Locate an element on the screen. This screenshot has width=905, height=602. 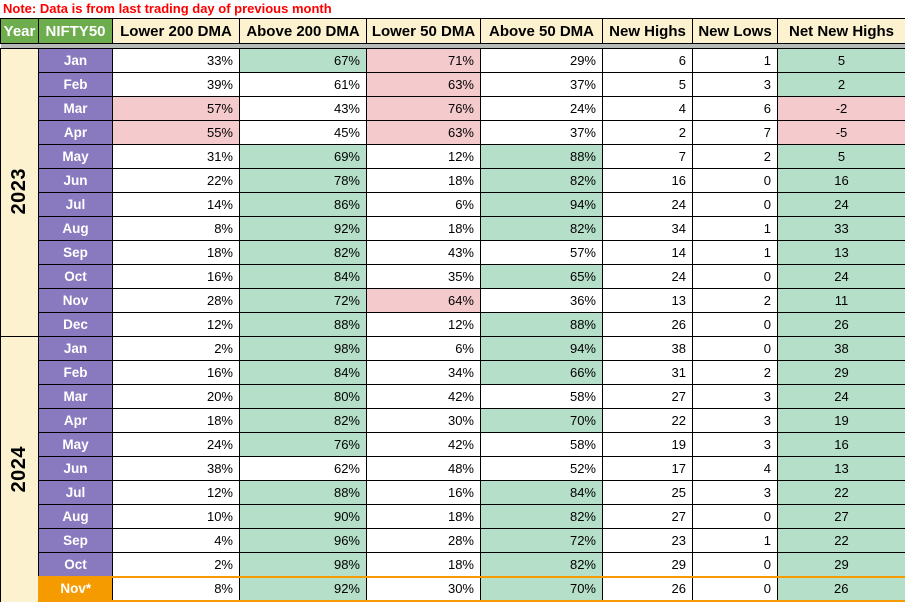
data-cell: 61% is located at coordinates (303, 84).